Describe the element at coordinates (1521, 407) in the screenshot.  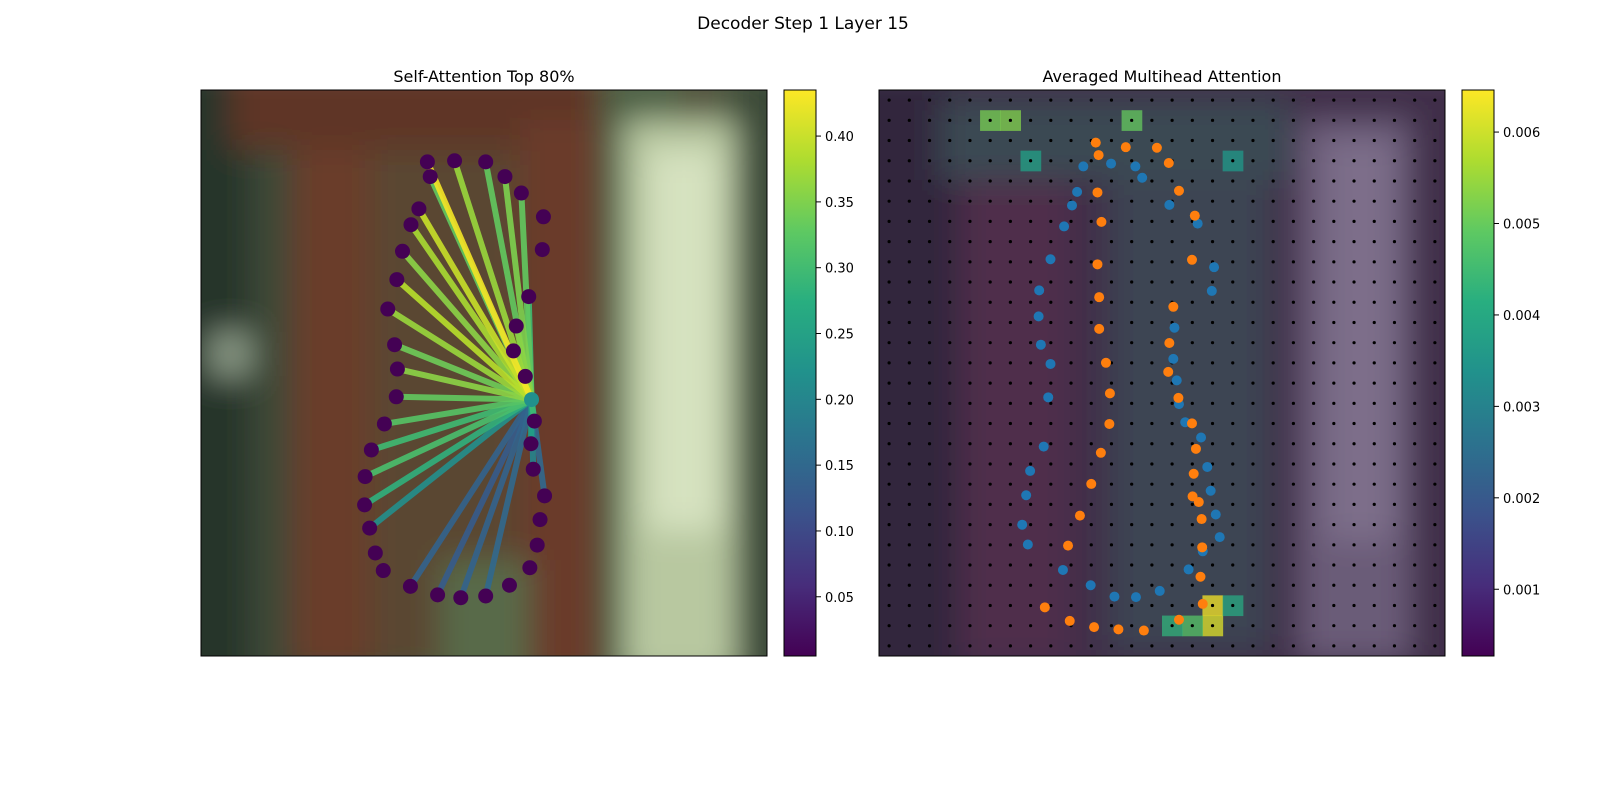
I see `averaged-attention-colorbar-tick-label: 0.003` at that location.